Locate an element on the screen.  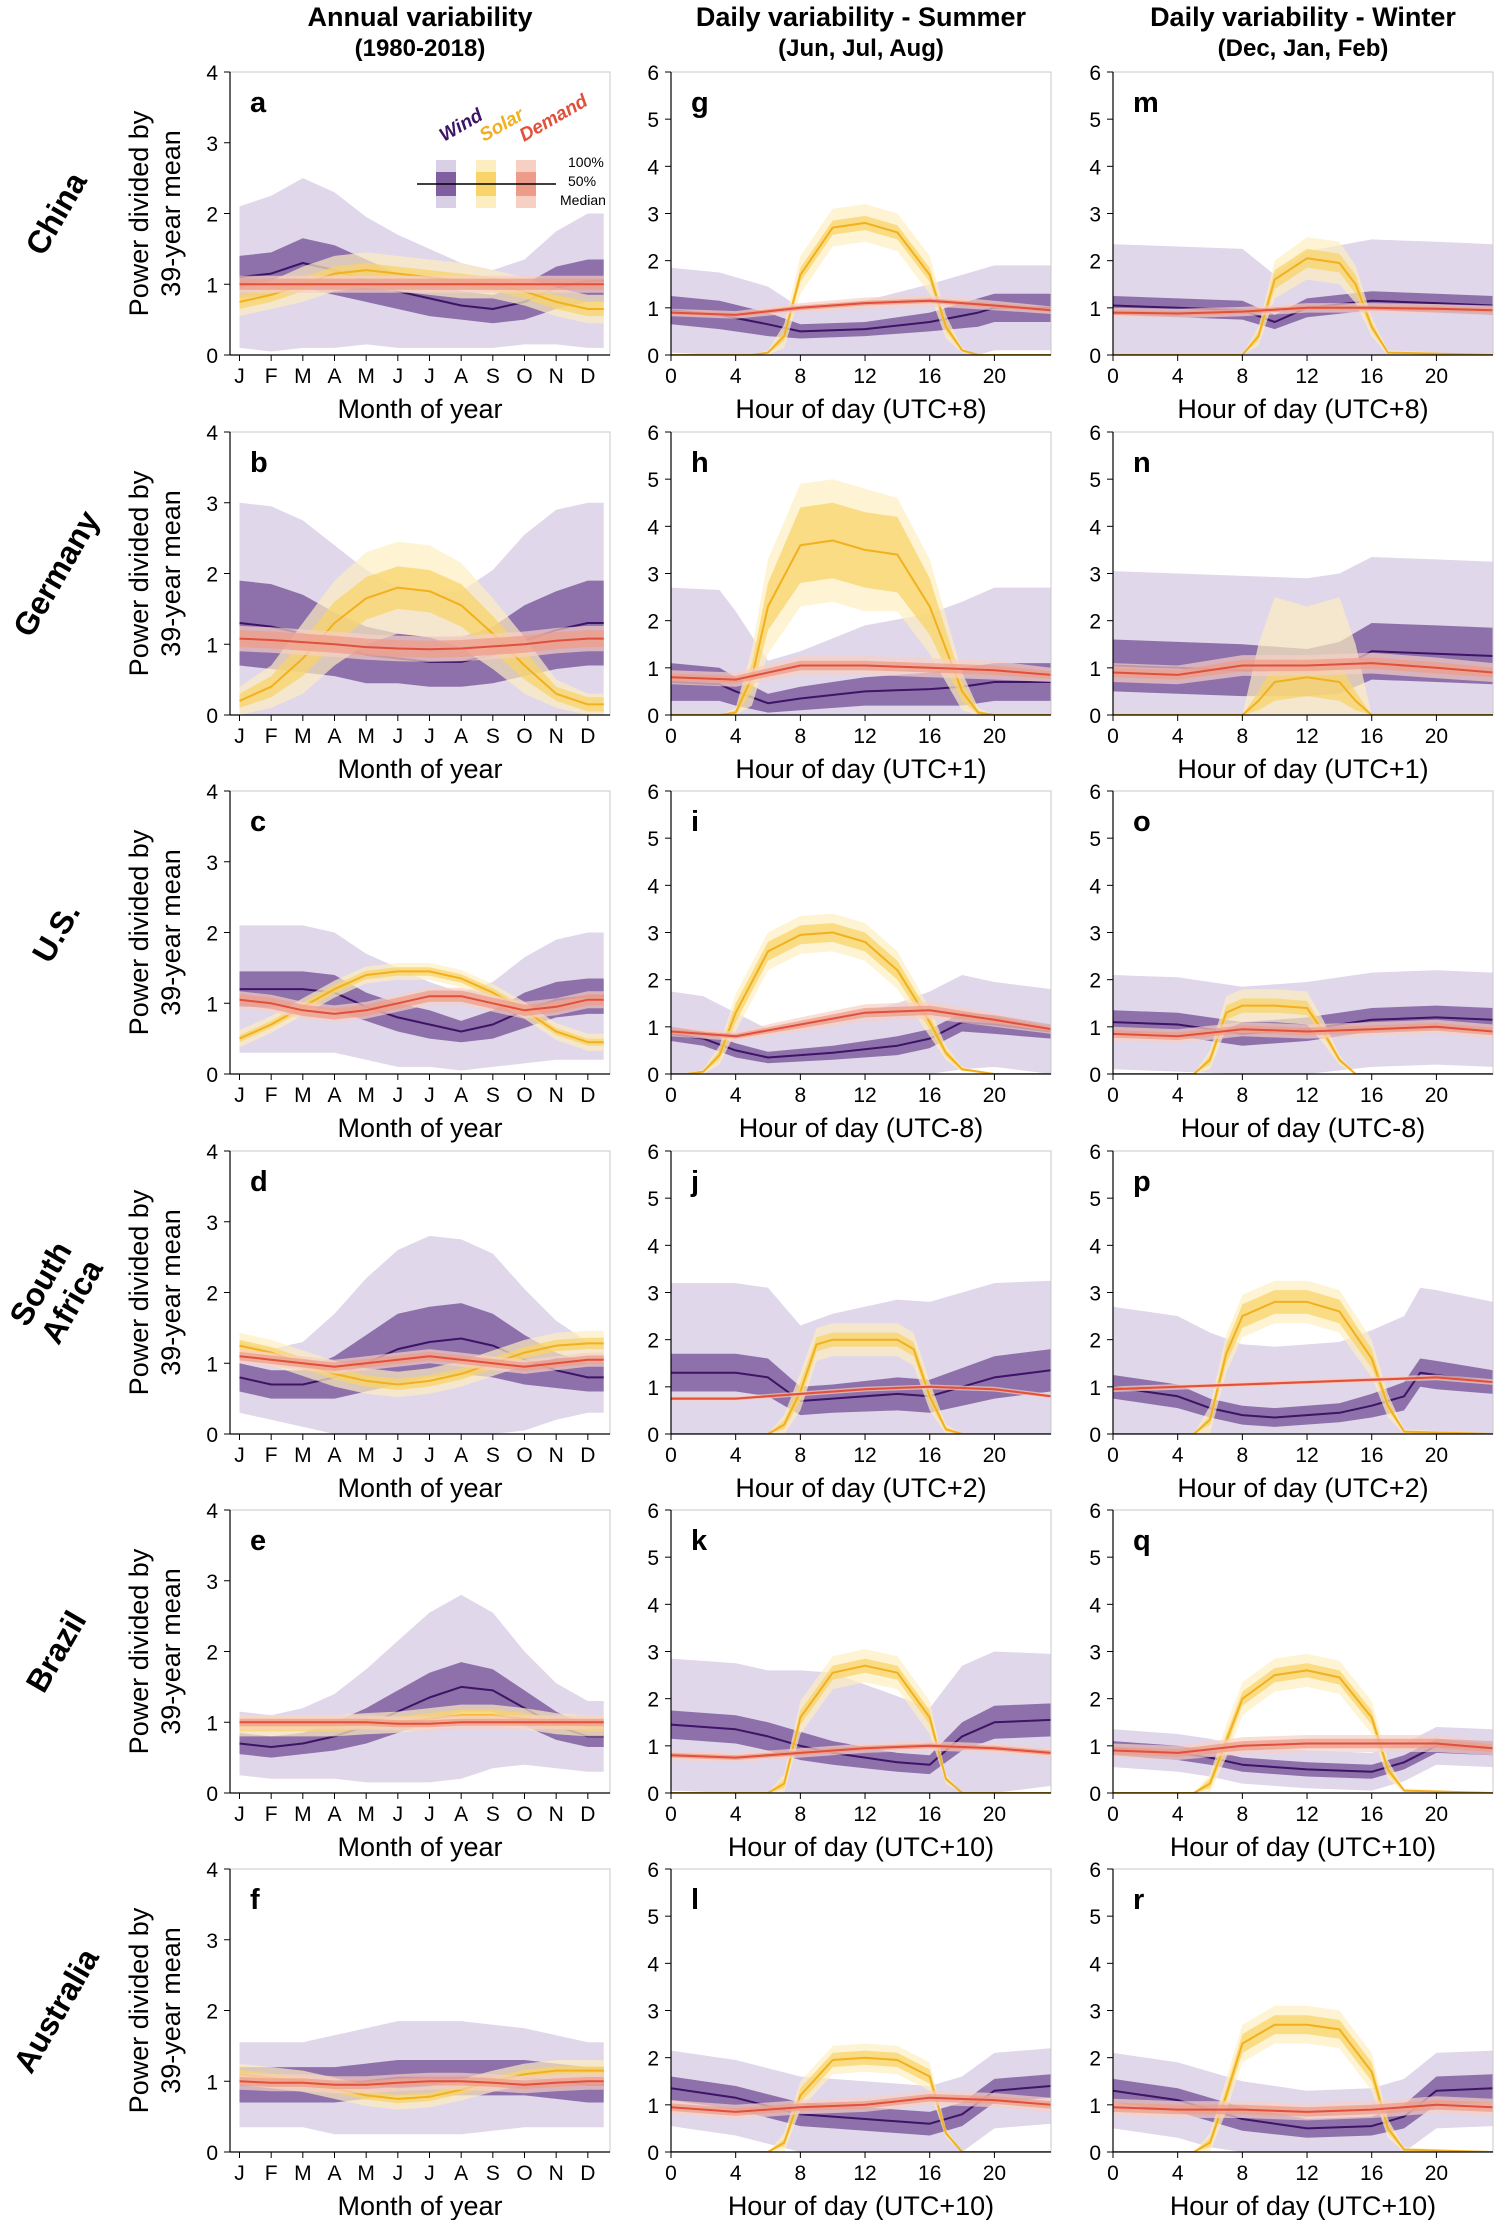
panel-letter: l is located at coordinates (695, 1900).